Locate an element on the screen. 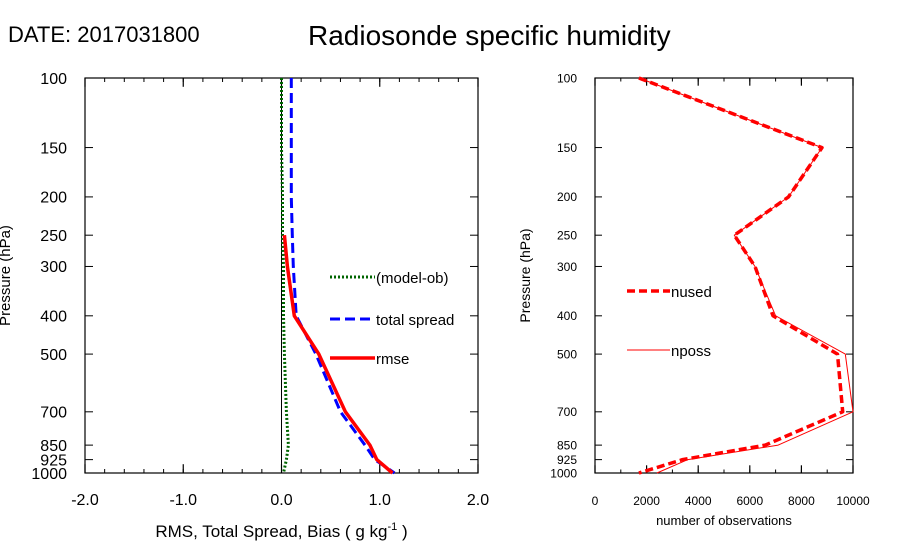  panel1-ytick-label: 1000 is located at coordinates (49, 474).